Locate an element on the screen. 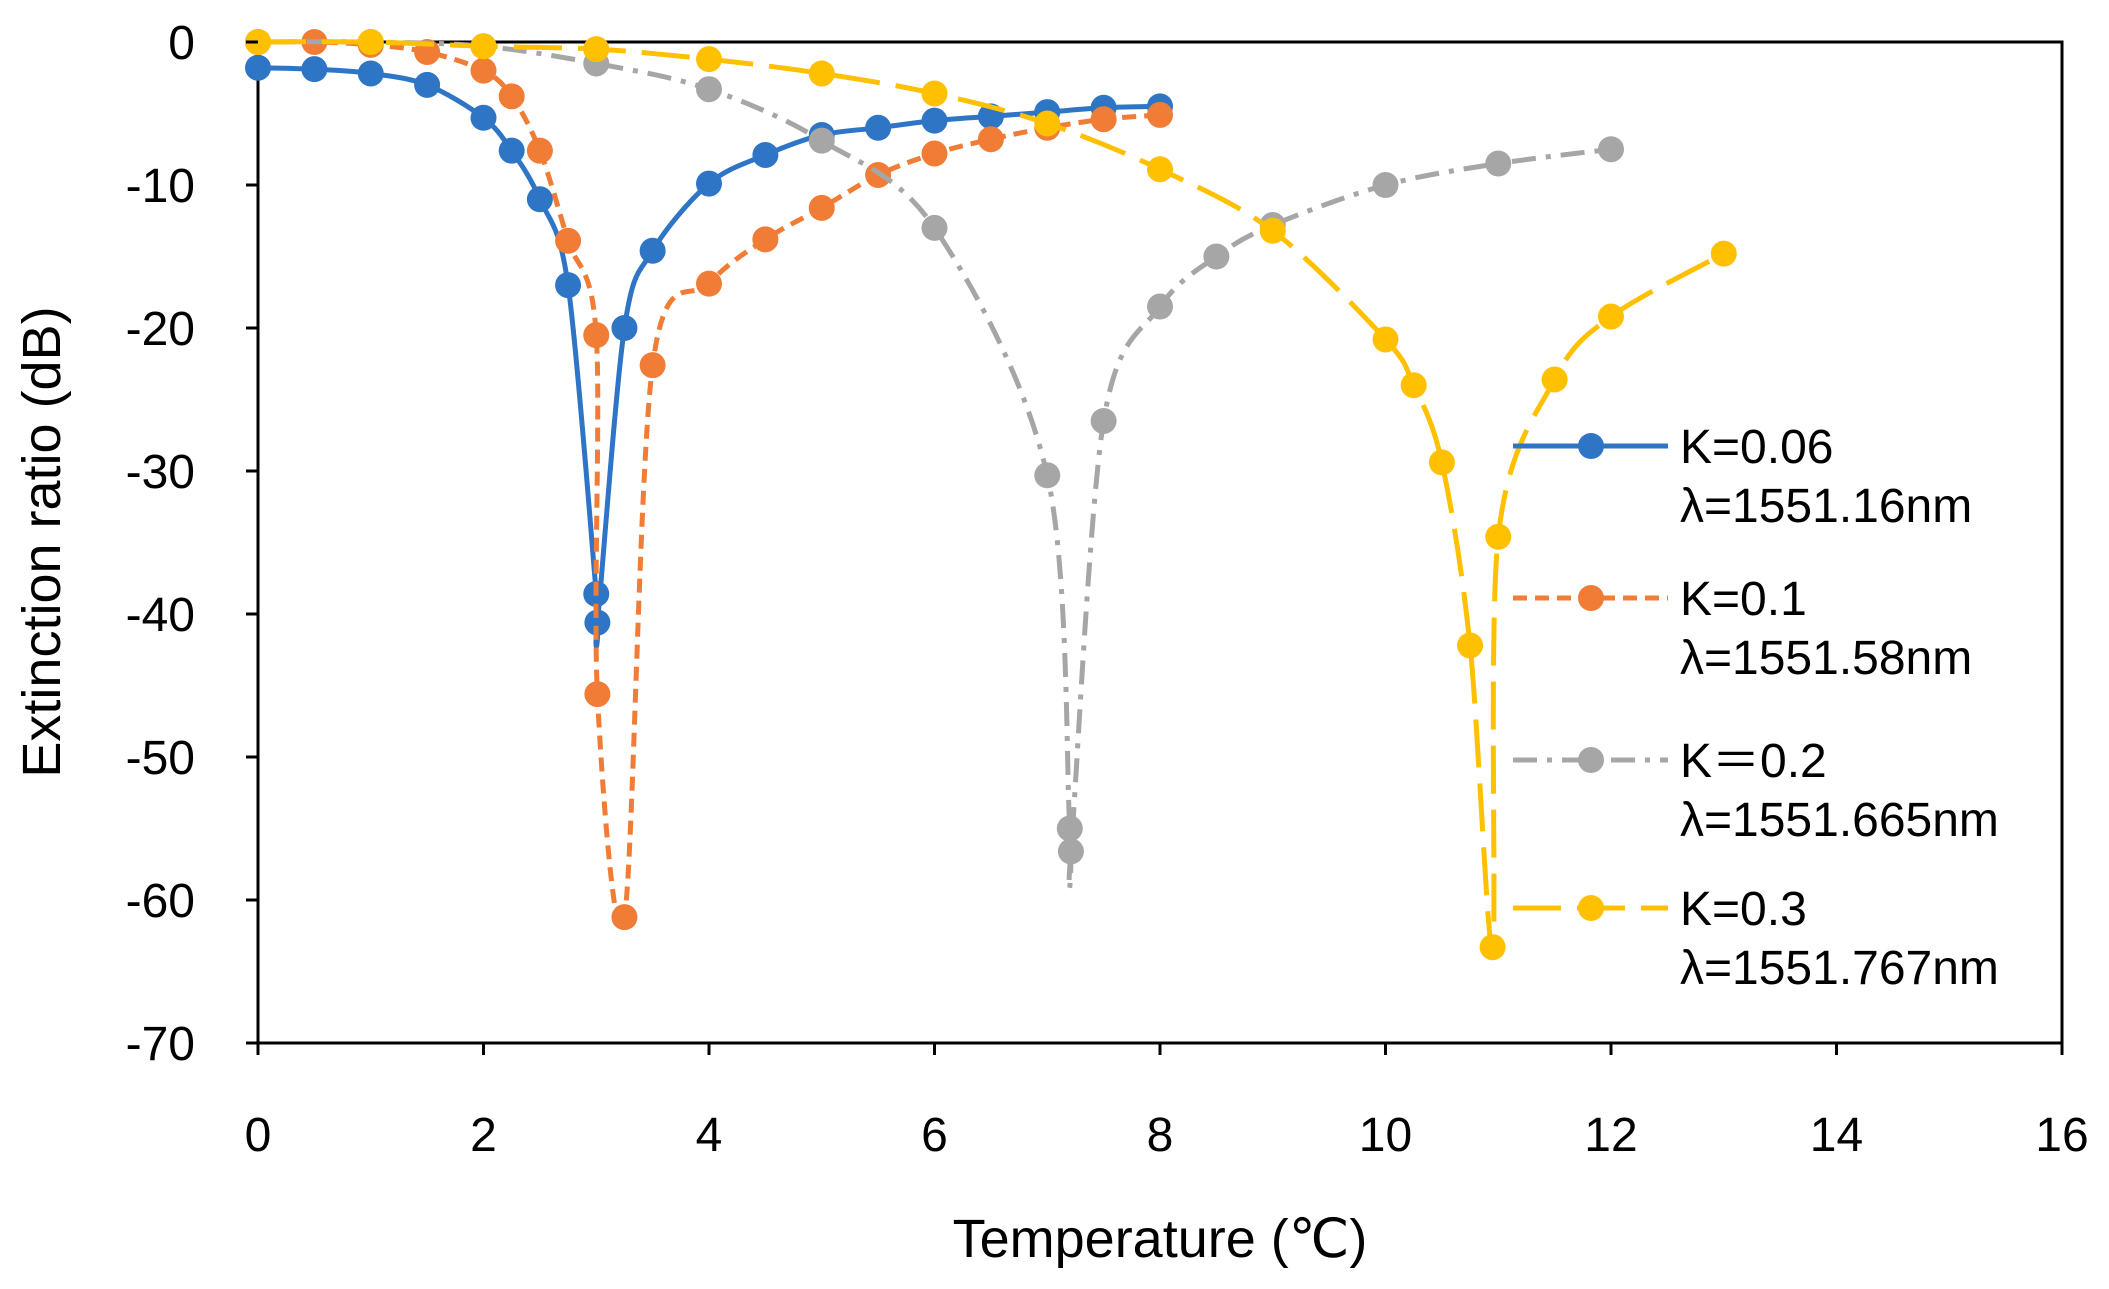 Image resolution: width=2109 pixels, height=1289 pixels. x-tick-label: 16 is located at coordinates (2061, 1135).